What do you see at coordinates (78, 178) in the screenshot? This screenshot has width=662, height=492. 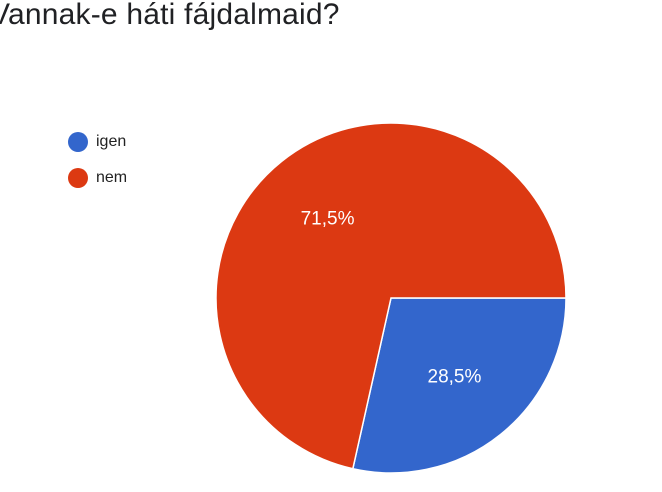 I see `legend-swatch-nem` at bounding box center [78, 178].